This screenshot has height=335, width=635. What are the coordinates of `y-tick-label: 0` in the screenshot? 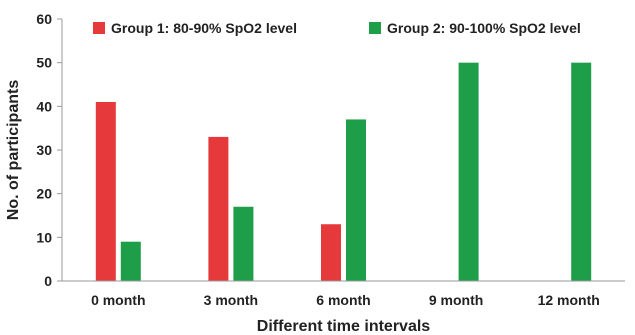 It's located at (48, 281).